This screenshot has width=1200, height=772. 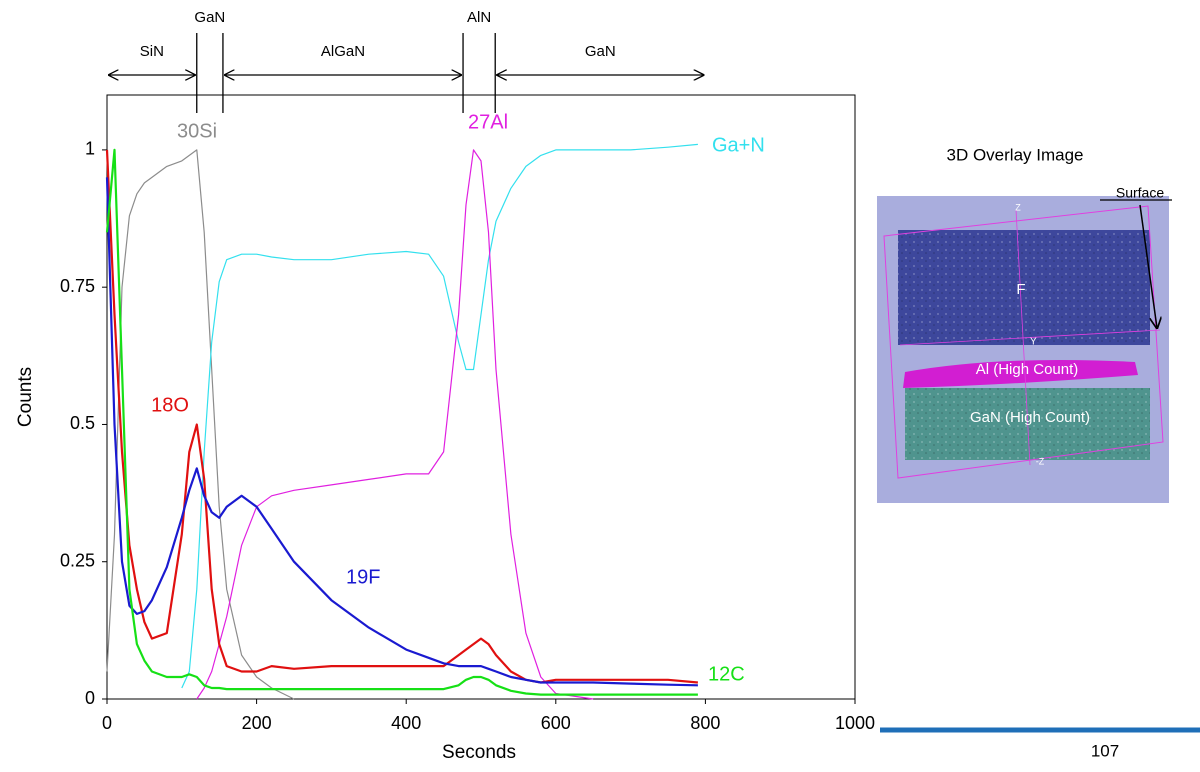 I want to click on x-tick-label: 200, so click(x=257, y=723).